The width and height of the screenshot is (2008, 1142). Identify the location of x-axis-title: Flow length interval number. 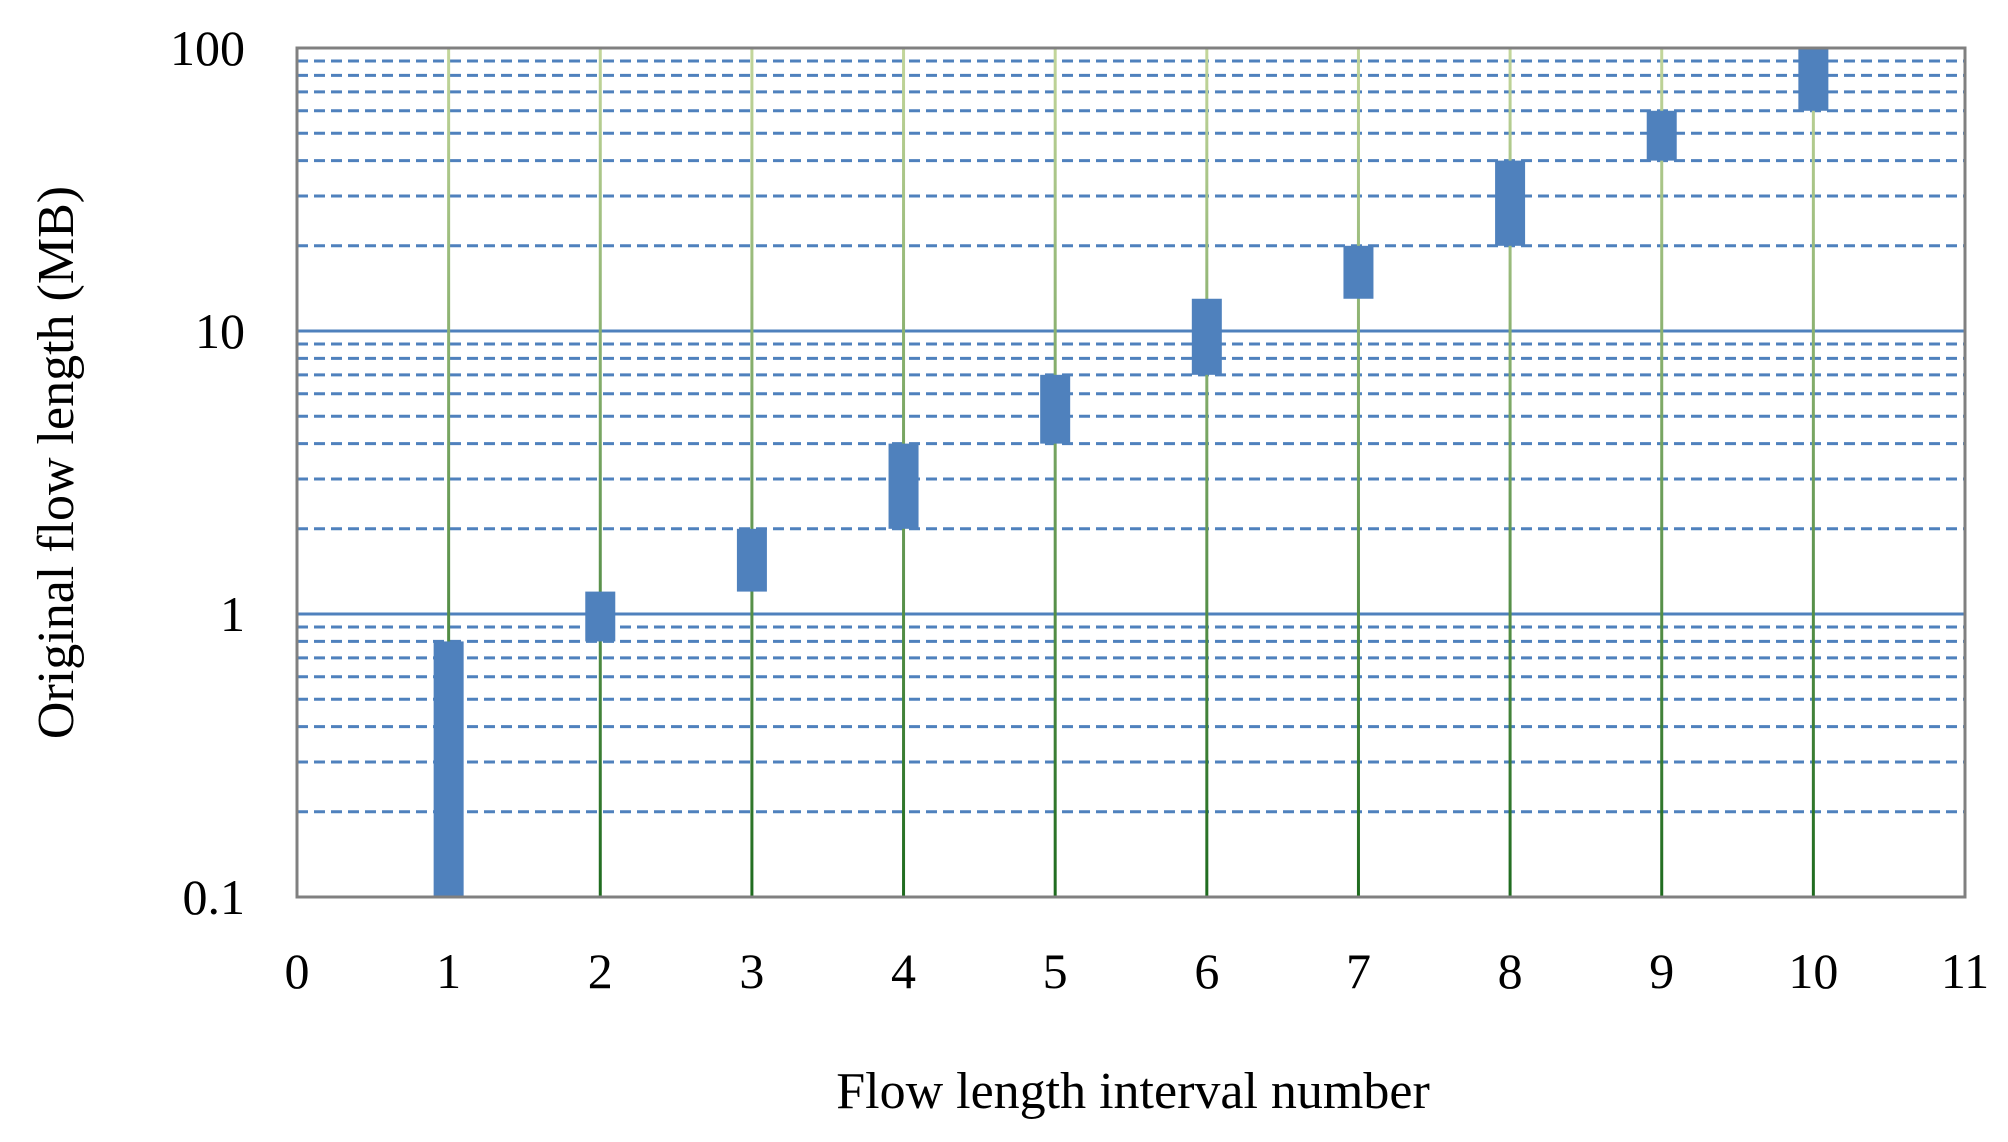
(1133, 1091).